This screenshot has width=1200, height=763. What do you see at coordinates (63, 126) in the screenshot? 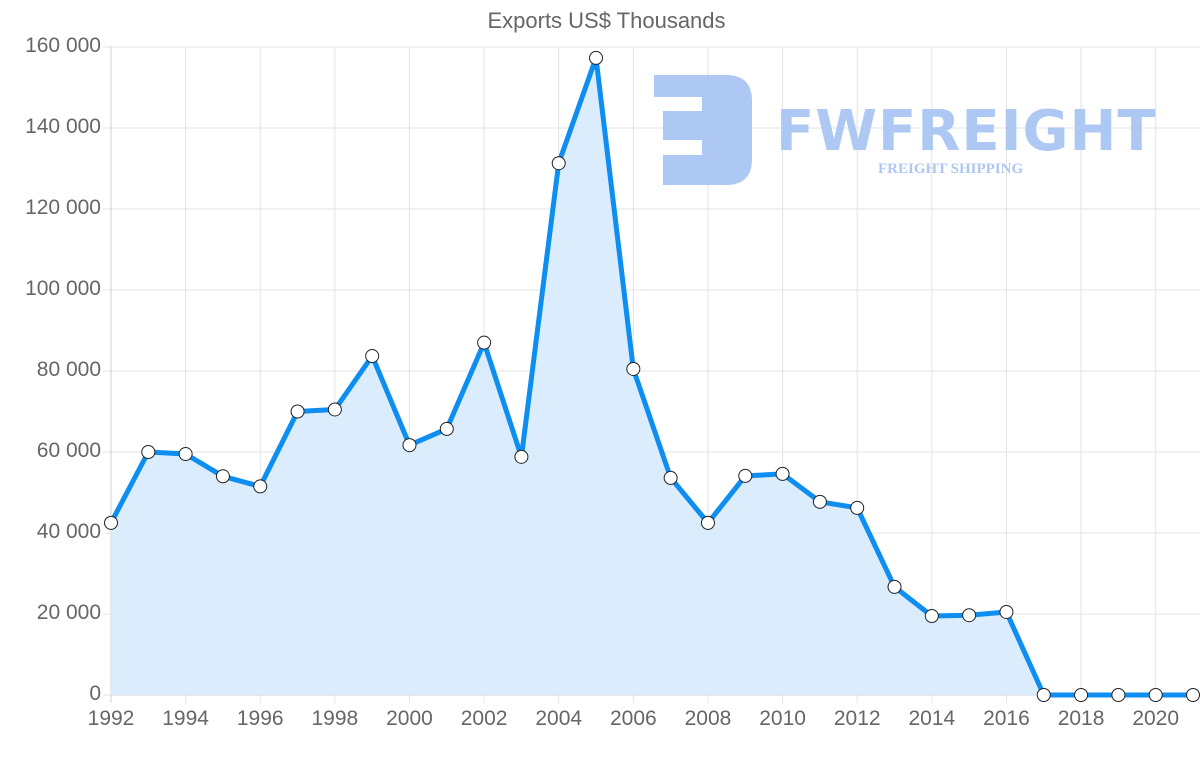
I see `y-tick-label: 140 000` at bounding box center [63, 126].